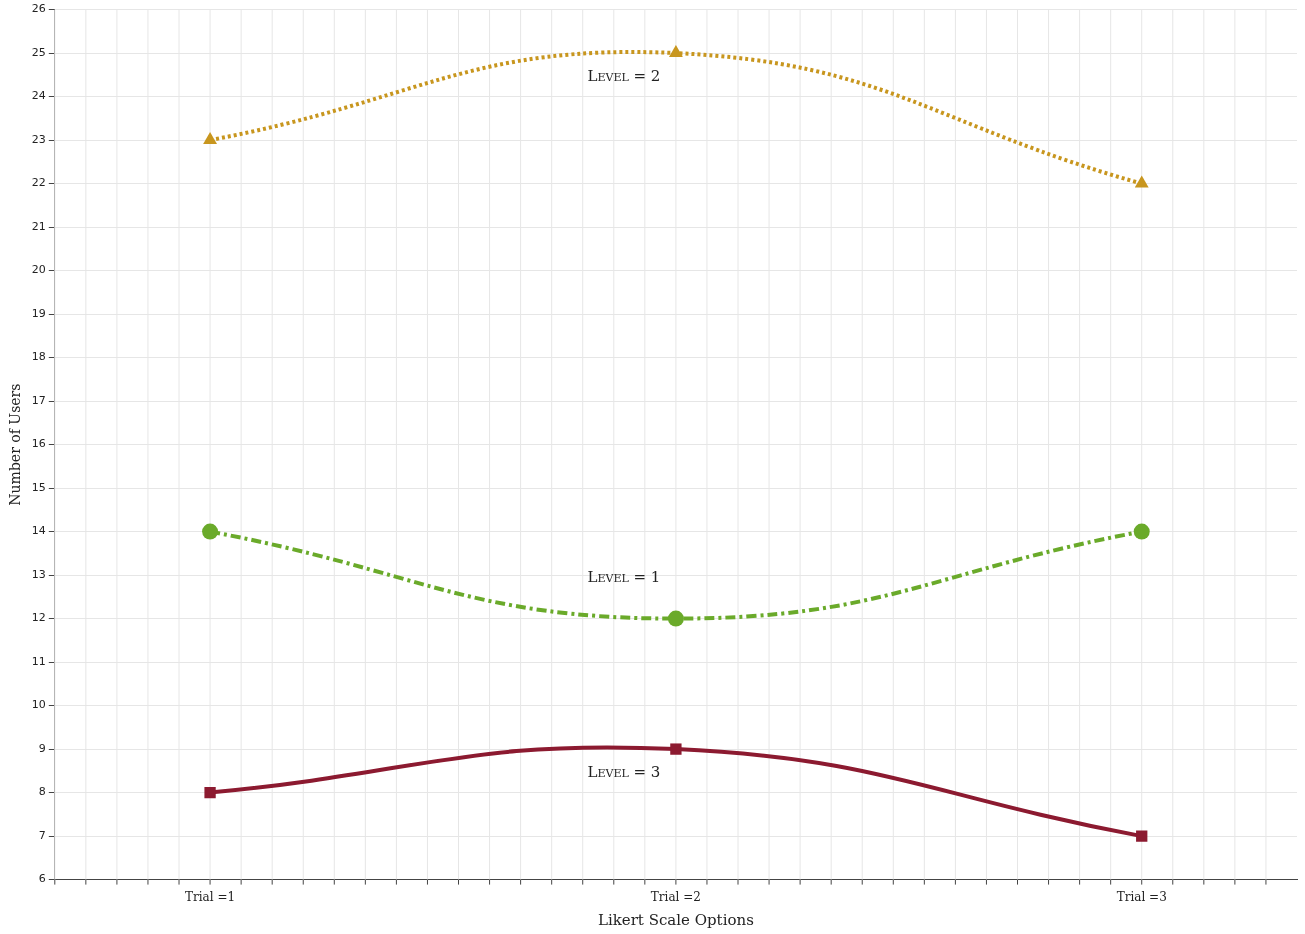 This screenshot has width=1305, height=934. I want to click on series-label: Level = 3, so click(624, 771).